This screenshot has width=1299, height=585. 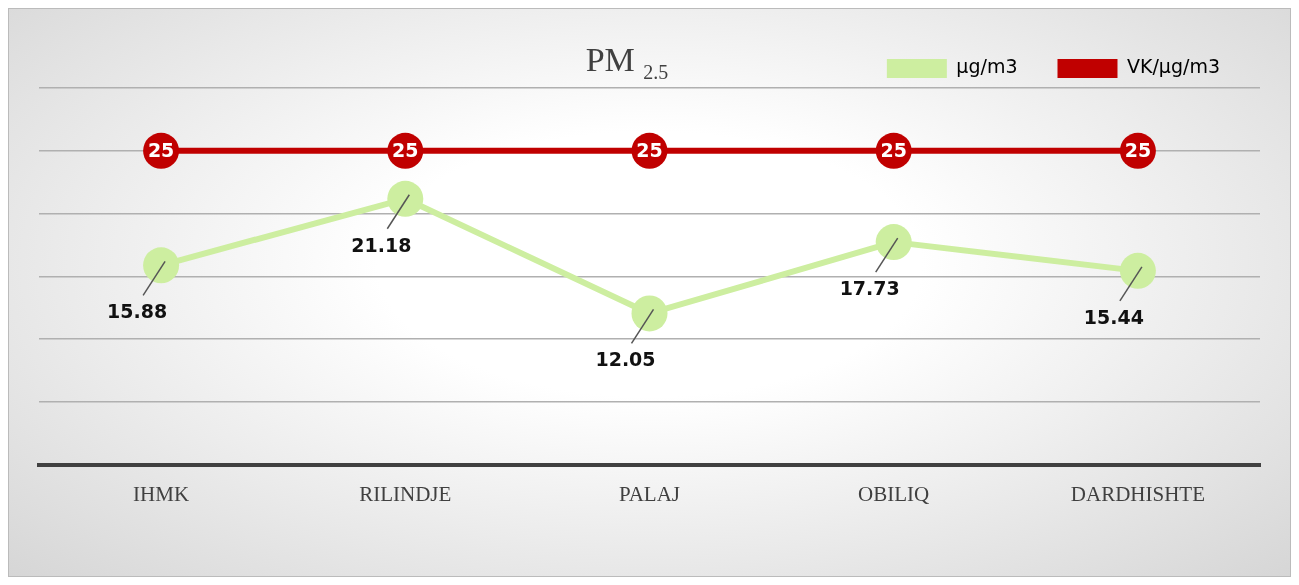 I want to click on data-label: 12.05, so click(x=625, y=359).